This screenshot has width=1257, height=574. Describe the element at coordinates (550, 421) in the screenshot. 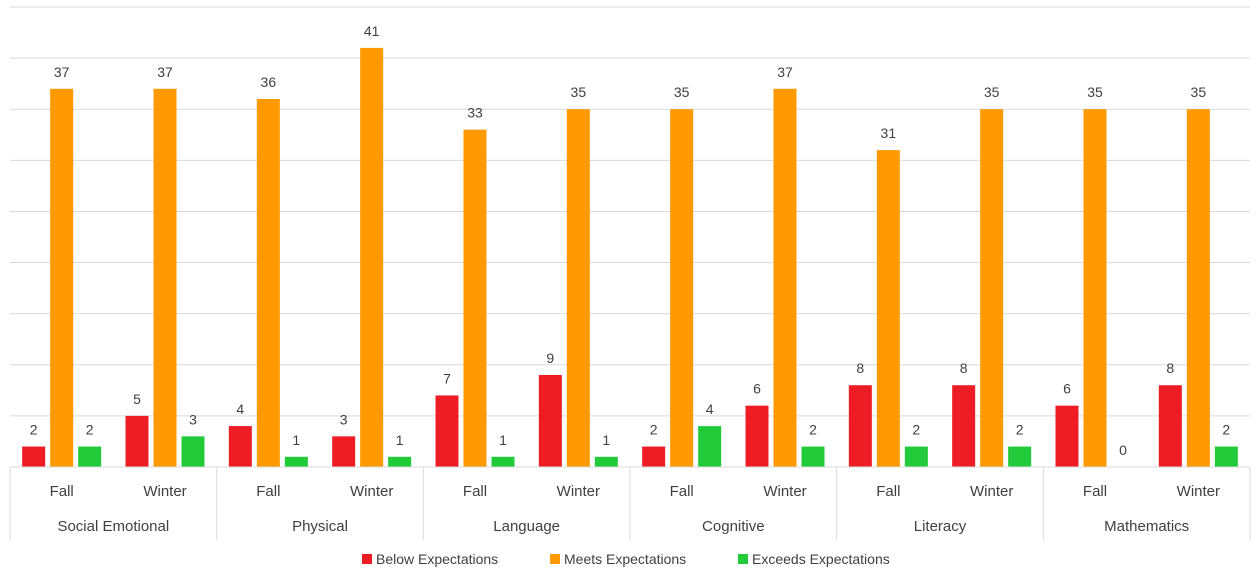

I see `bar-below-expectations-language-winter` at that location.